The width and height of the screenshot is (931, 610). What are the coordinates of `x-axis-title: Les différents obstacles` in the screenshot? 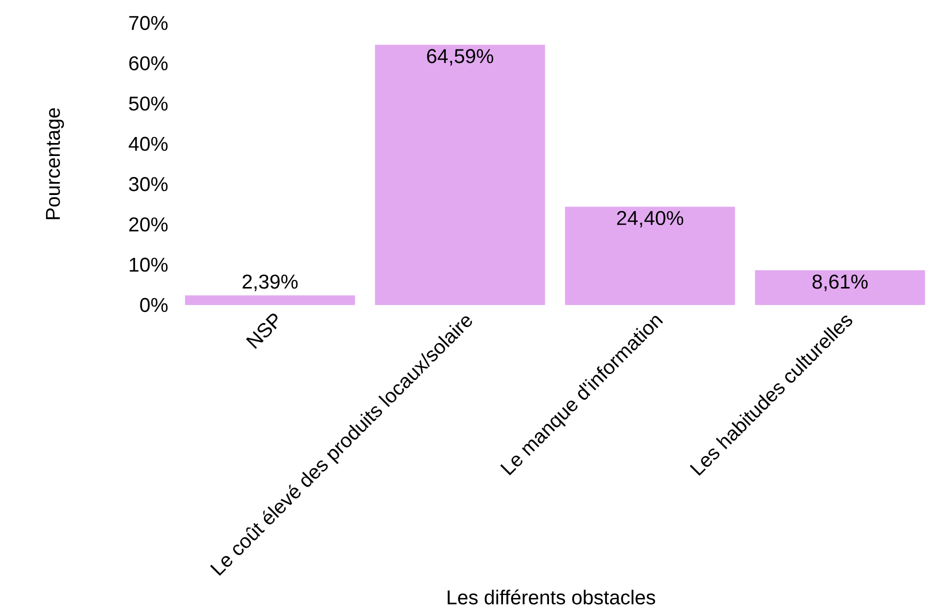 It's located at (552, 597).